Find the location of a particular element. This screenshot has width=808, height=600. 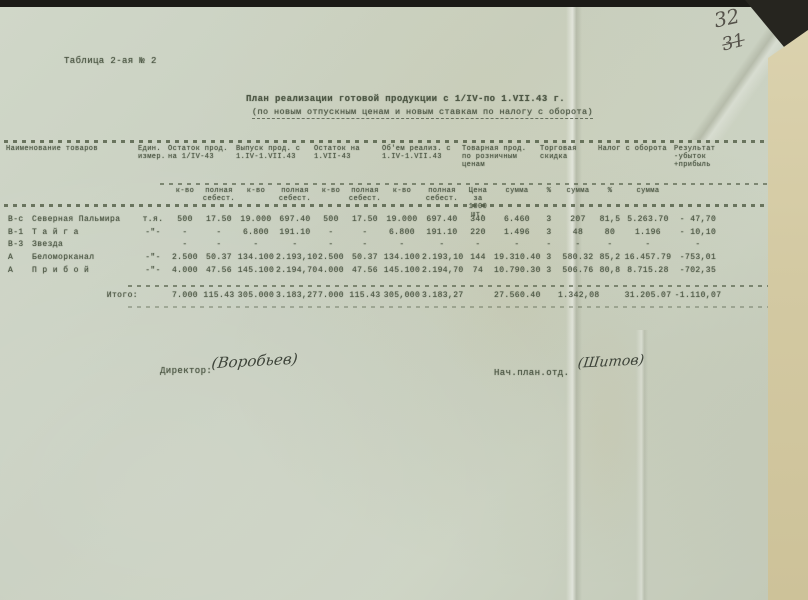

column-group-header: Об'ем реализ. с 1.IV-1.VII.43 is located at coordinates (417, 153).